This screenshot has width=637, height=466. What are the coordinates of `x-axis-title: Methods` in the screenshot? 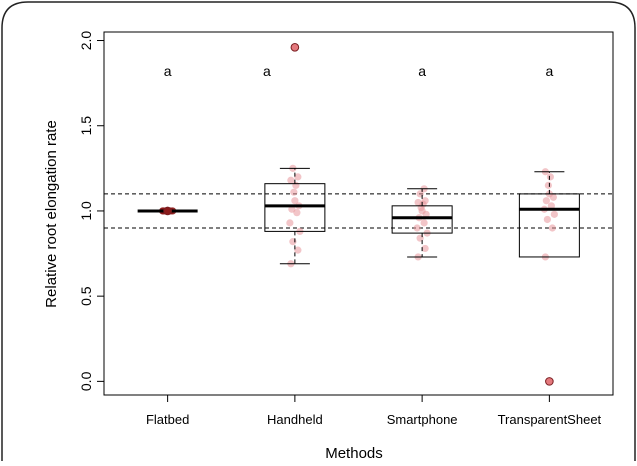 It's located at (354, 453).